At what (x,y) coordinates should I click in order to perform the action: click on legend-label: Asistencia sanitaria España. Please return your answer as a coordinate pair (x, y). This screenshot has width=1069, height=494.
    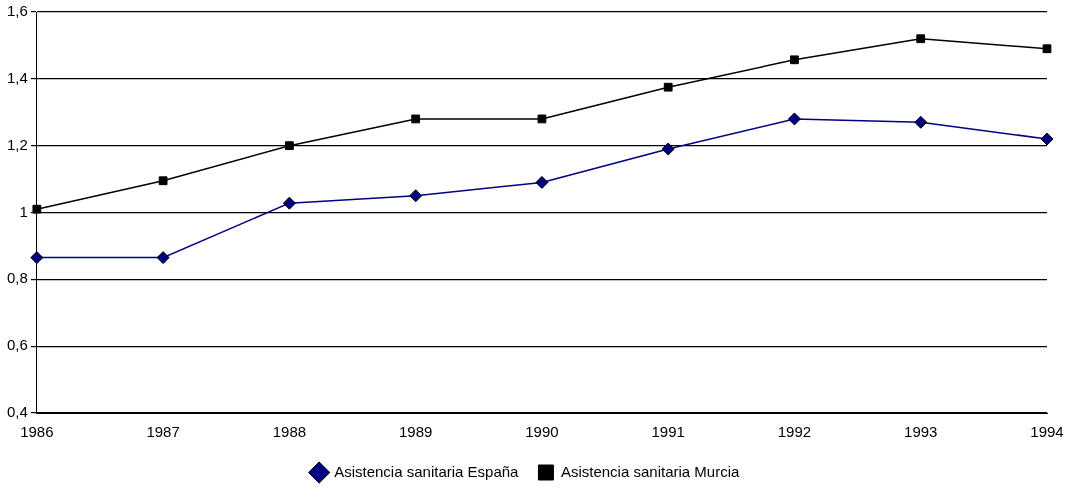
    Looking at the image, I should click on (427, 471).